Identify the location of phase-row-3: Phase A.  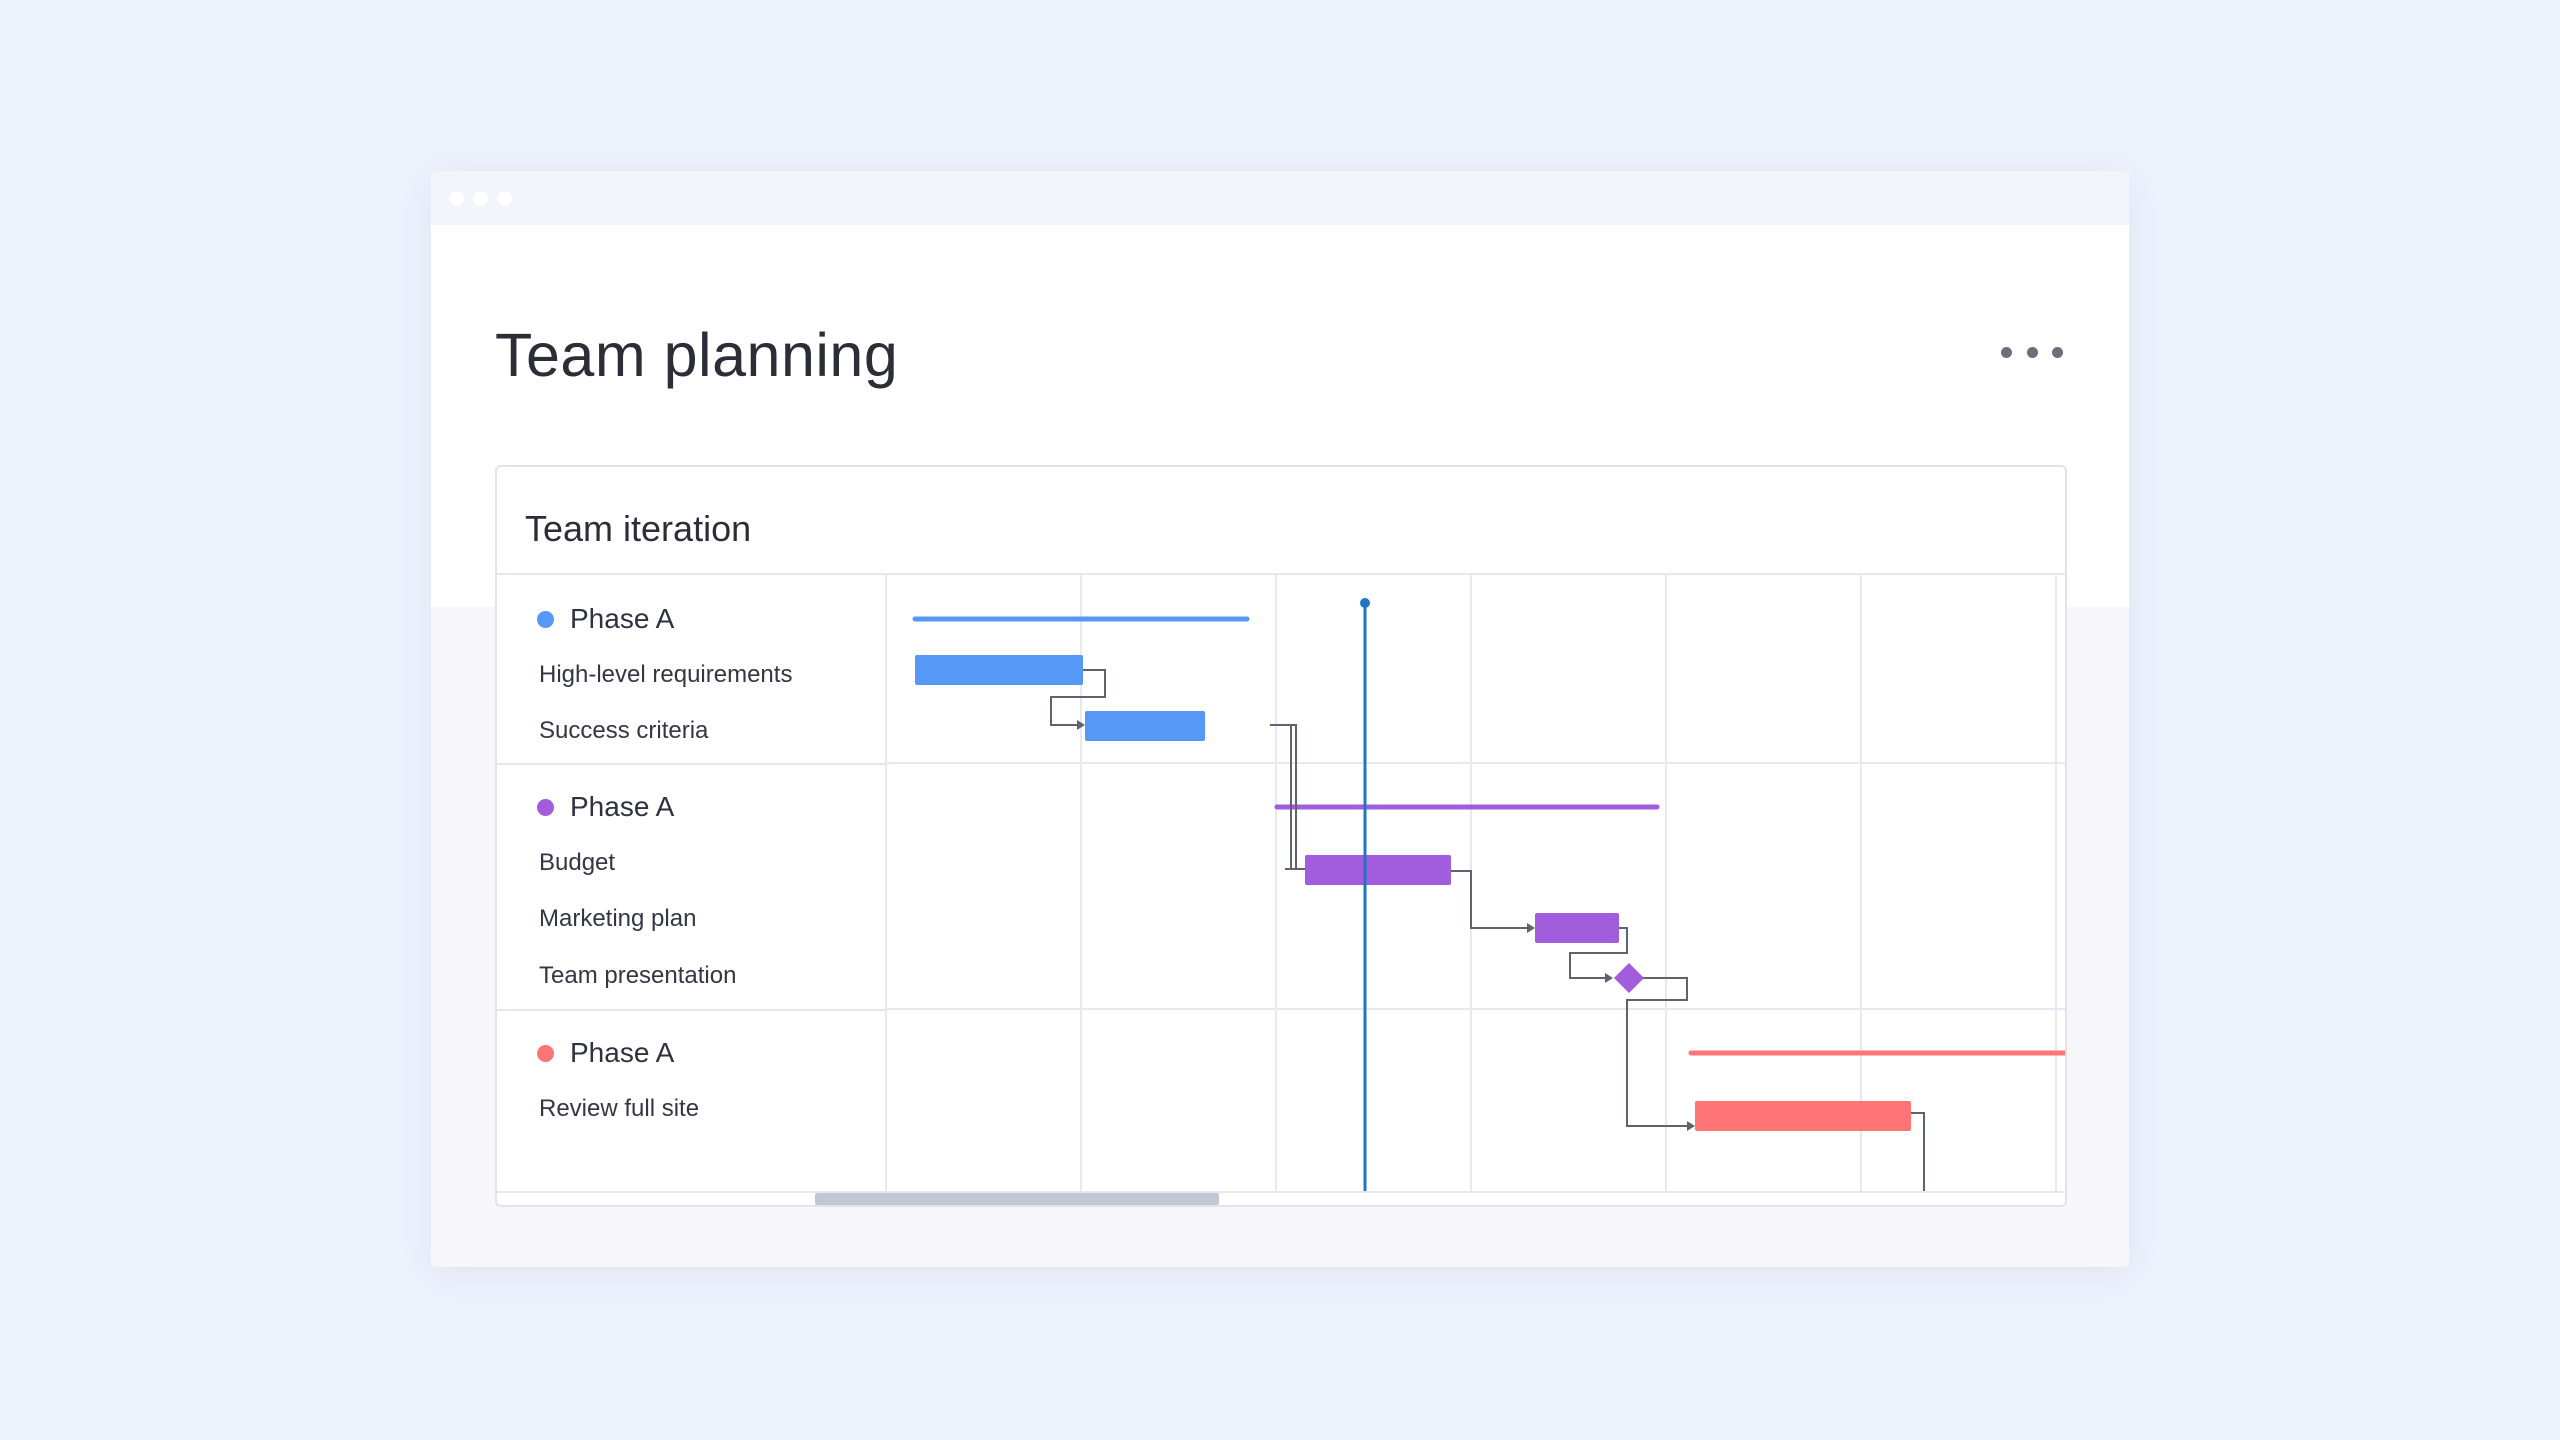
(605, 1053).